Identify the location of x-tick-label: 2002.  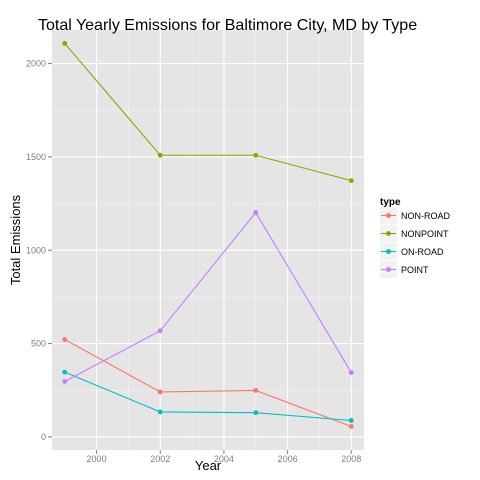
(160, 459).